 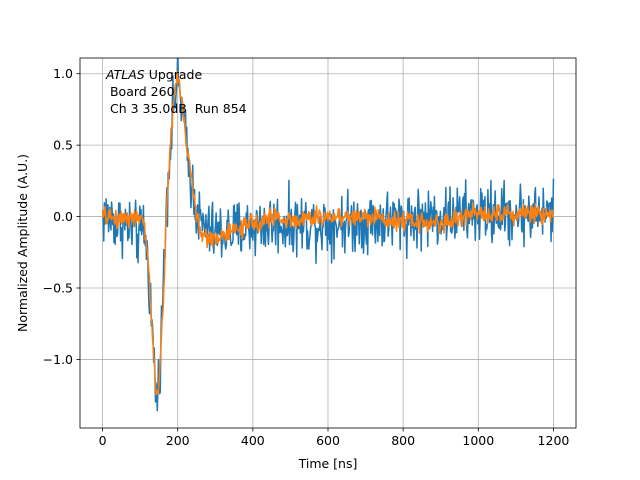 What do you see at coordinates (554, 440) in the screenshot?
I see `x-tick-label: 1200` at bounding box center [554, 440].